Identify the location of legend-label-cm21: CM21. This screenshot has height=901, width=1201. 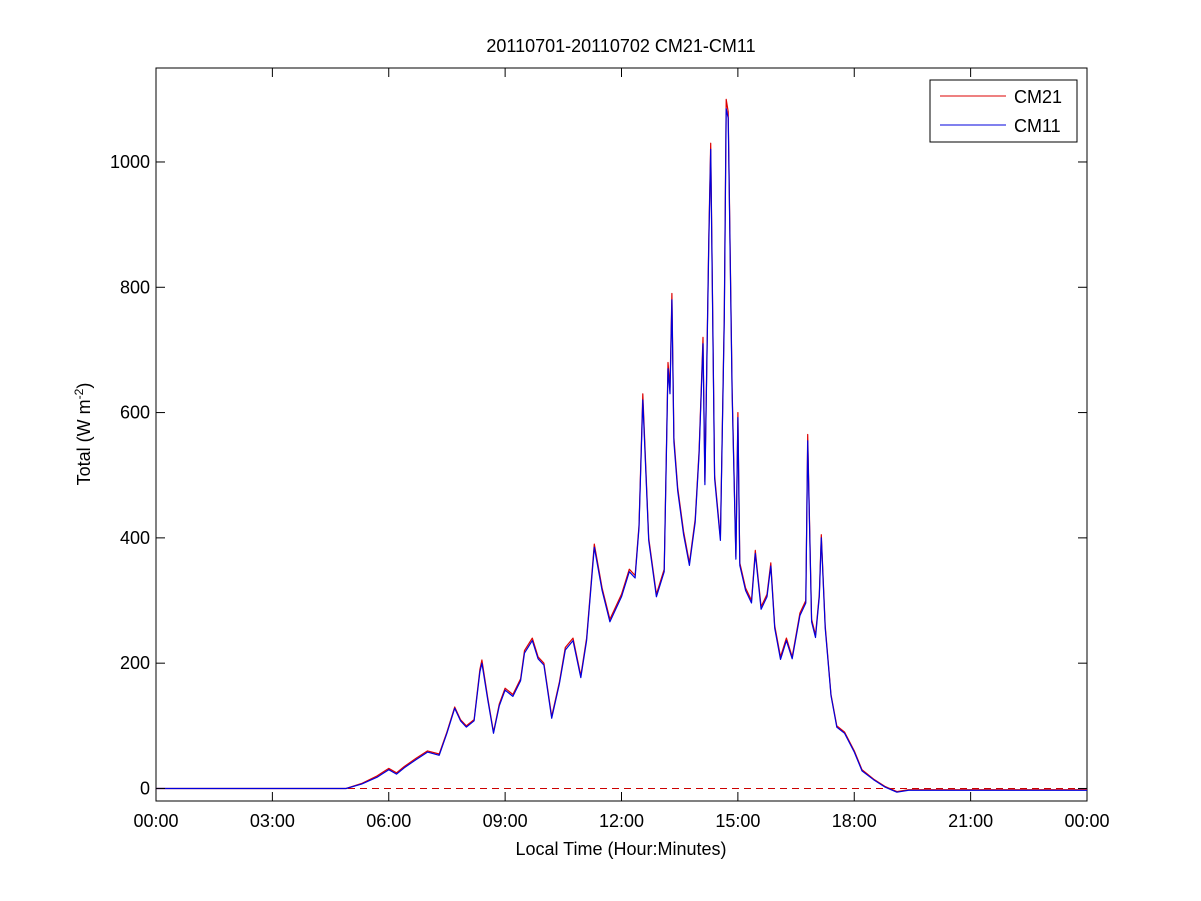
(1038, 97).